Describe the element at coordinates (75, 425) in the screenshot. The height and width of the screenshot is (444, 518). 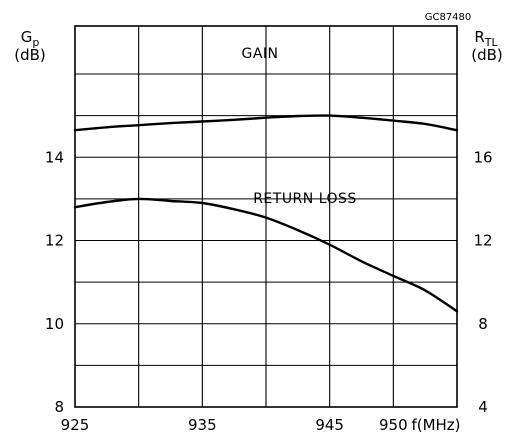
I see `x-tick-label: 925` at that location.